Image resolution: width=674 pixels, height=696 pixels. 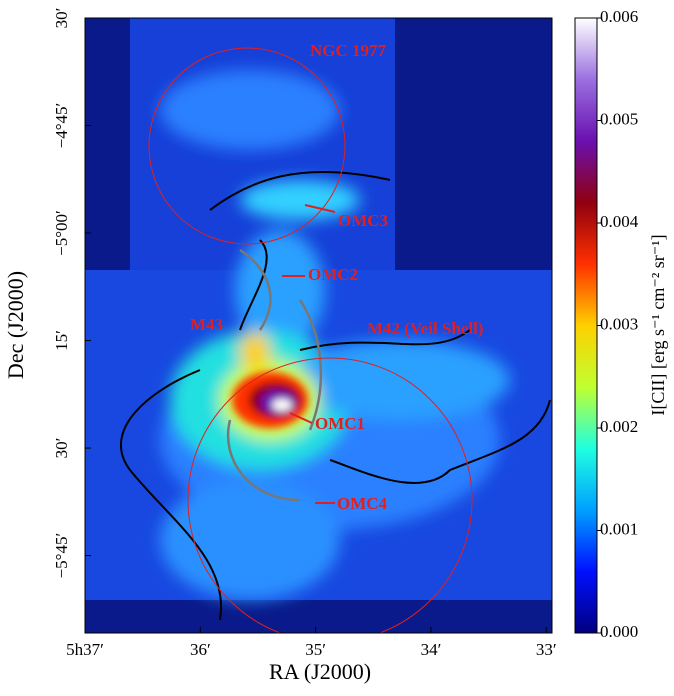 What do you see at coordinates (362, 503) in the screenshot?
I see `annotation: OMC4` at bounding box center [362, 503].